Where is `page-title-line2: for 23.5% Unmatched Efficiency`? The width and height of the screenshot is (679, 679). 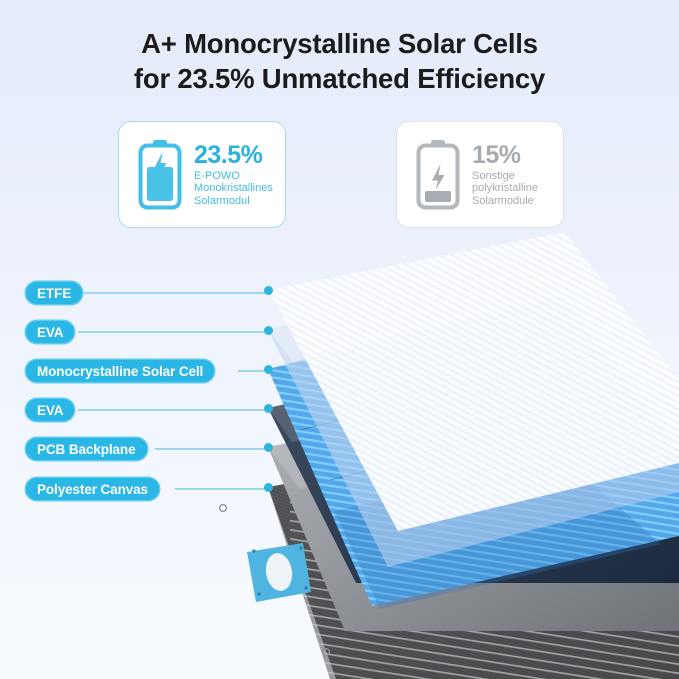 page-title-line2: for 23.5% Unmatched Efficiency is located at coordinates (339, 78).